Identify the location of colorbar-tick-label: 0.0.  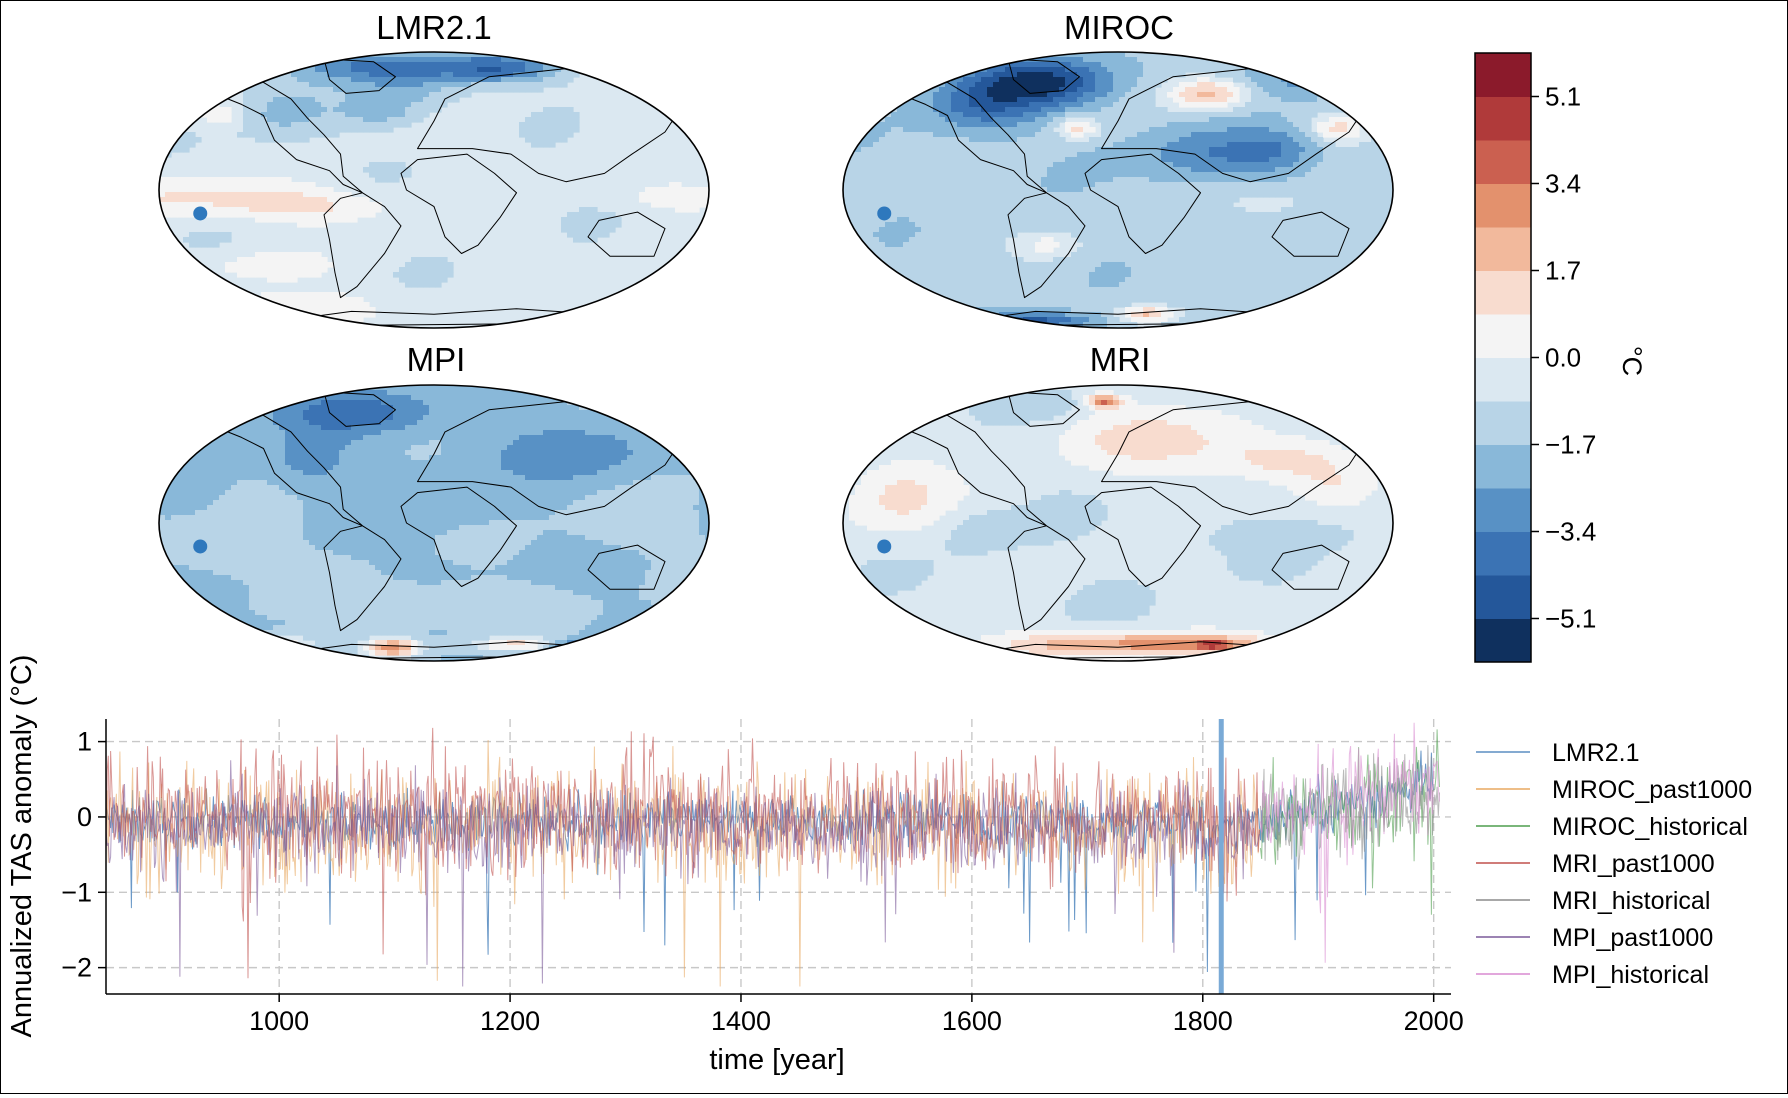
(1563, 358).